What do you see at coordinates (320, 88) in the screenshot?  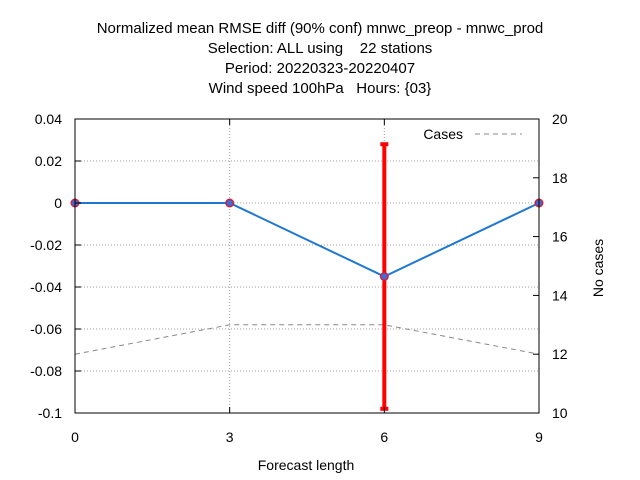 I see `chart-title-line-4: Wind speed 100hPa Hours: {03}` at bounding box center [320, 88].